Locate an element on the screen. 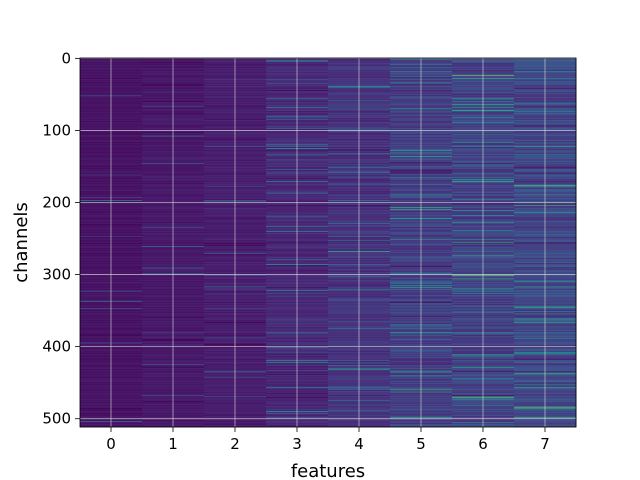 The image size is (640, 480). x-tick-label: 5 is located at coordinates (421, 444).